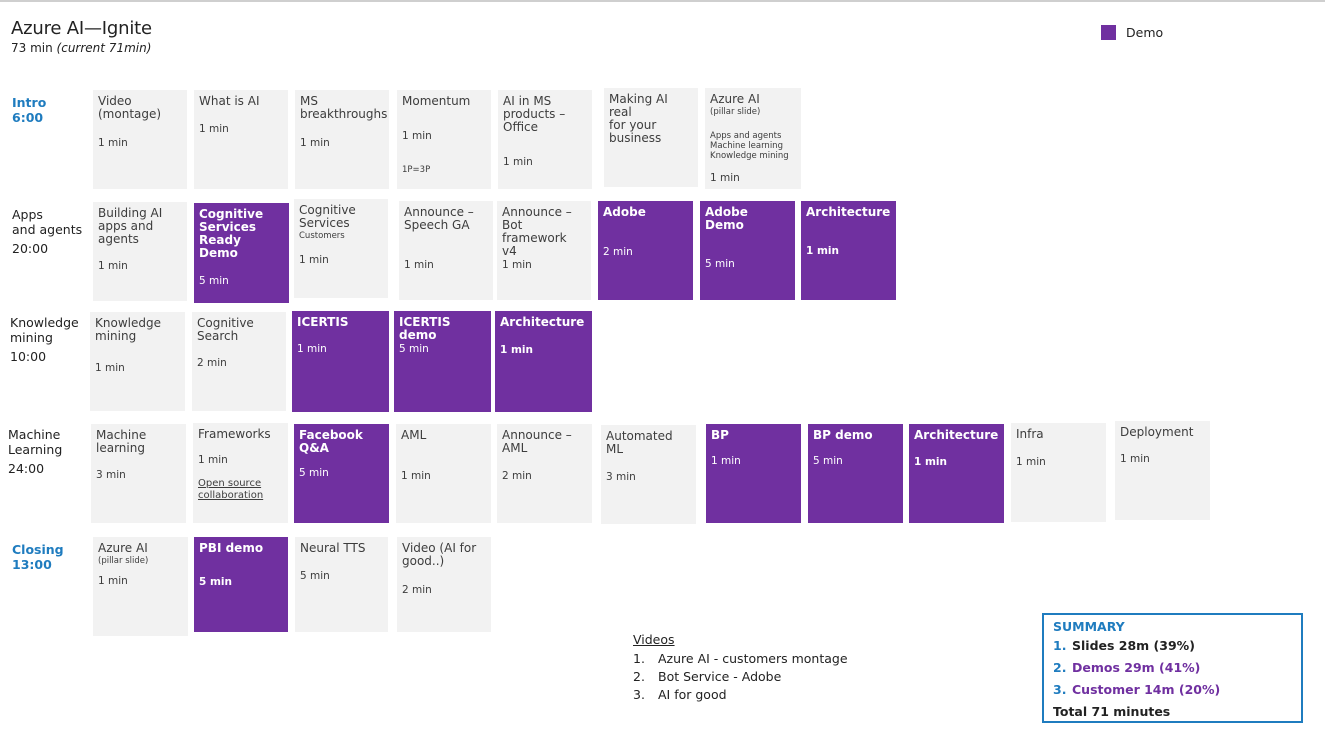 The width and height of the screenshot is (1325, 729). Describe the element at coordinates (444, 584) in the screenshot. I see `card-video-ai-for-good: Video (AI for good..) 2 min` at that location.